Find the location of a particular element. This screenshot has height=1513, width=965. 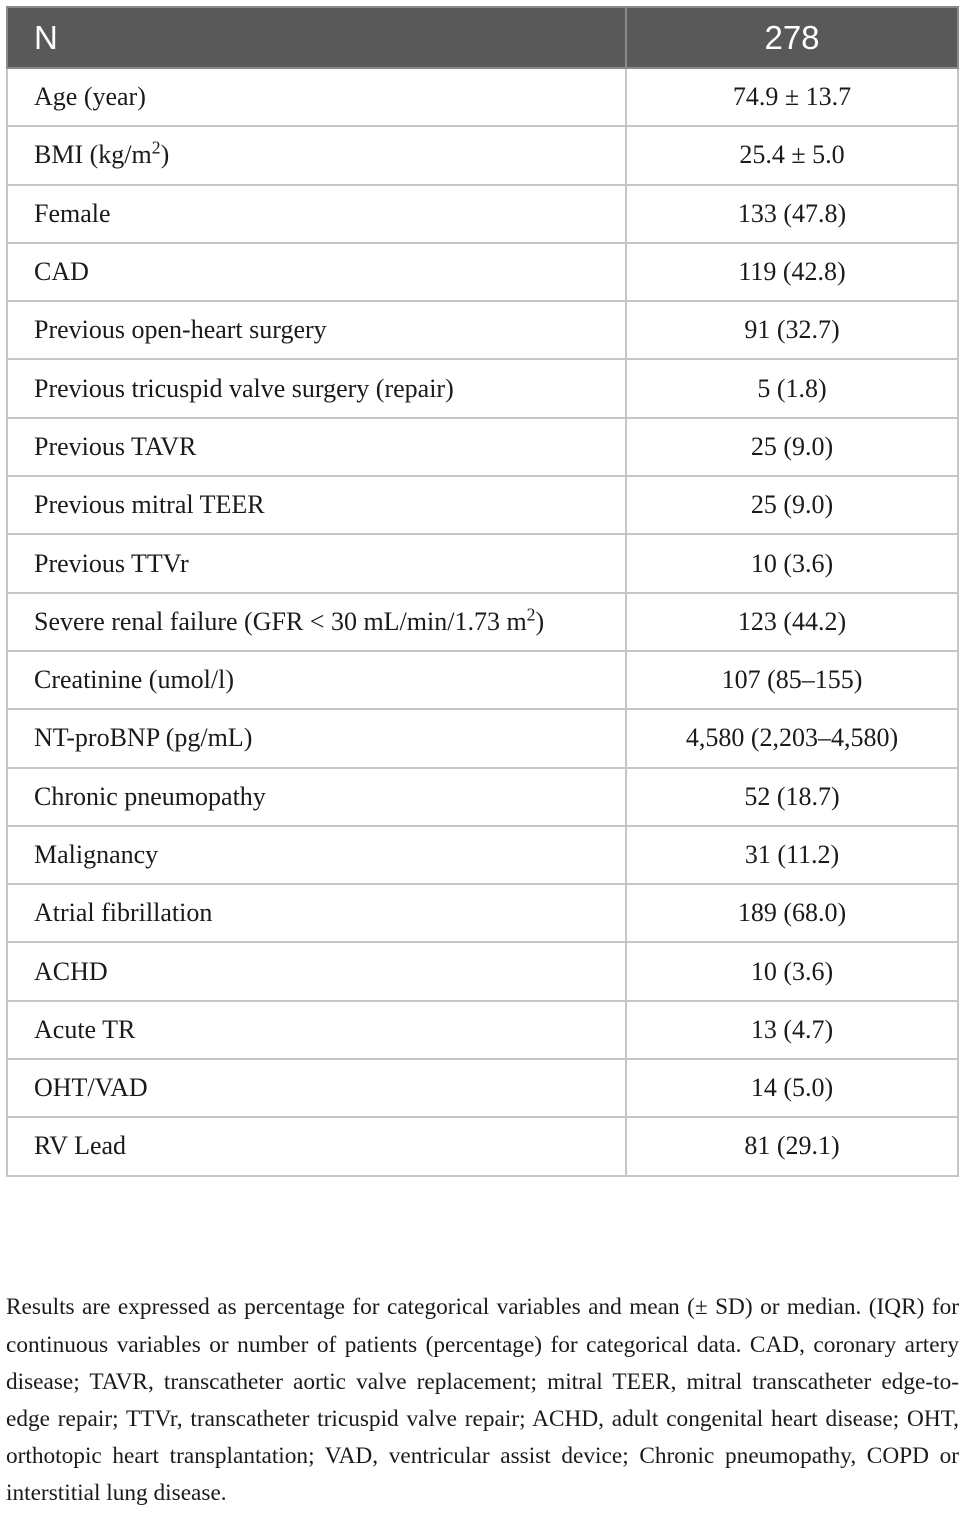

table-row: Creatinine (umol/l) 107 (85–155) is located at coordinates (482, 680).